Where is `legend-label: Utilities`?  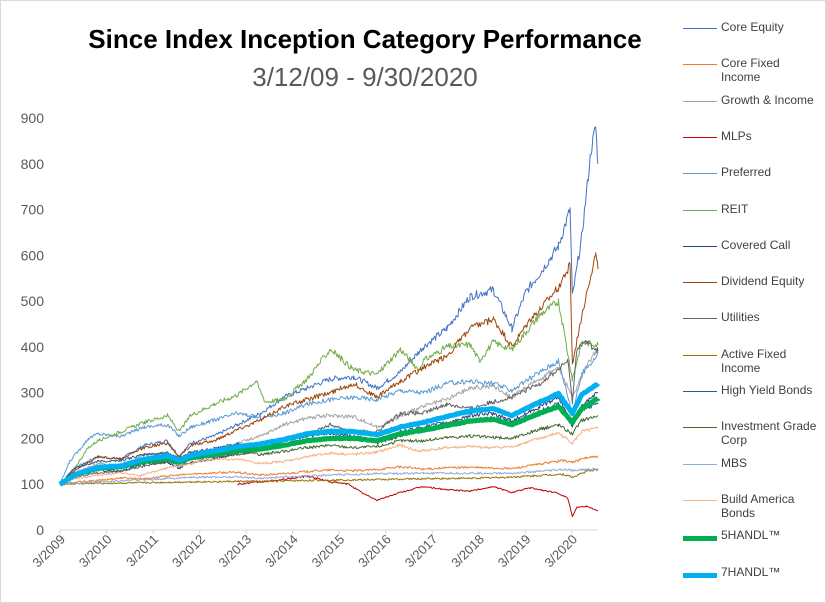 legend-label: Utilities is located at coordinates (740, 317).